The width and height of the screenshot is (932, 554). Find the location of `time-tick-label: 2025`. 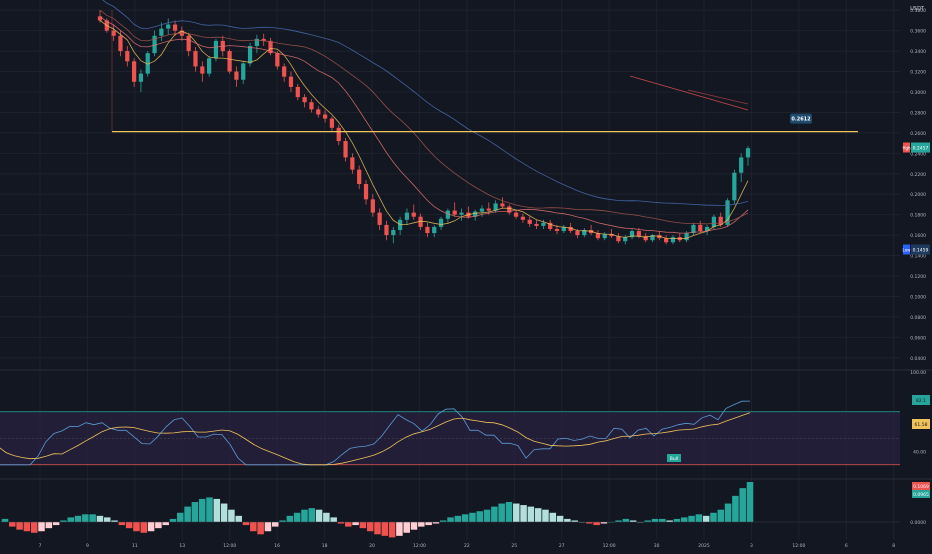

time-tick-label: 2025 is located at coordinates (704, 546).